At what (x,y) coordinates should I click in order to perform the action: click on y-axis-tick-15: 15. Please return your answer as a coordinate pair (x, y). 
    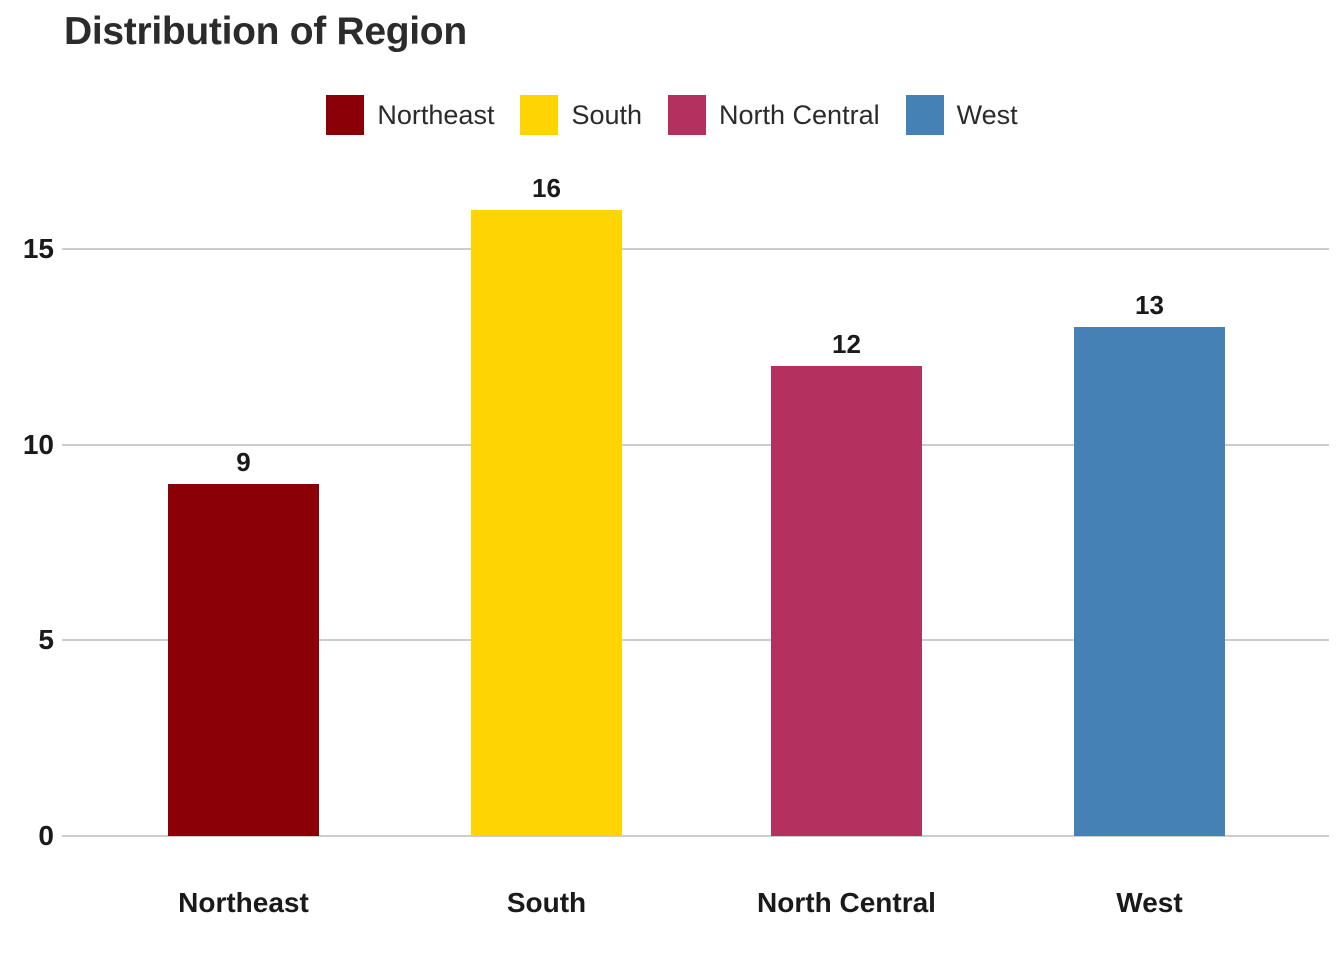
    Looking at the image, I should click on (38, 248).